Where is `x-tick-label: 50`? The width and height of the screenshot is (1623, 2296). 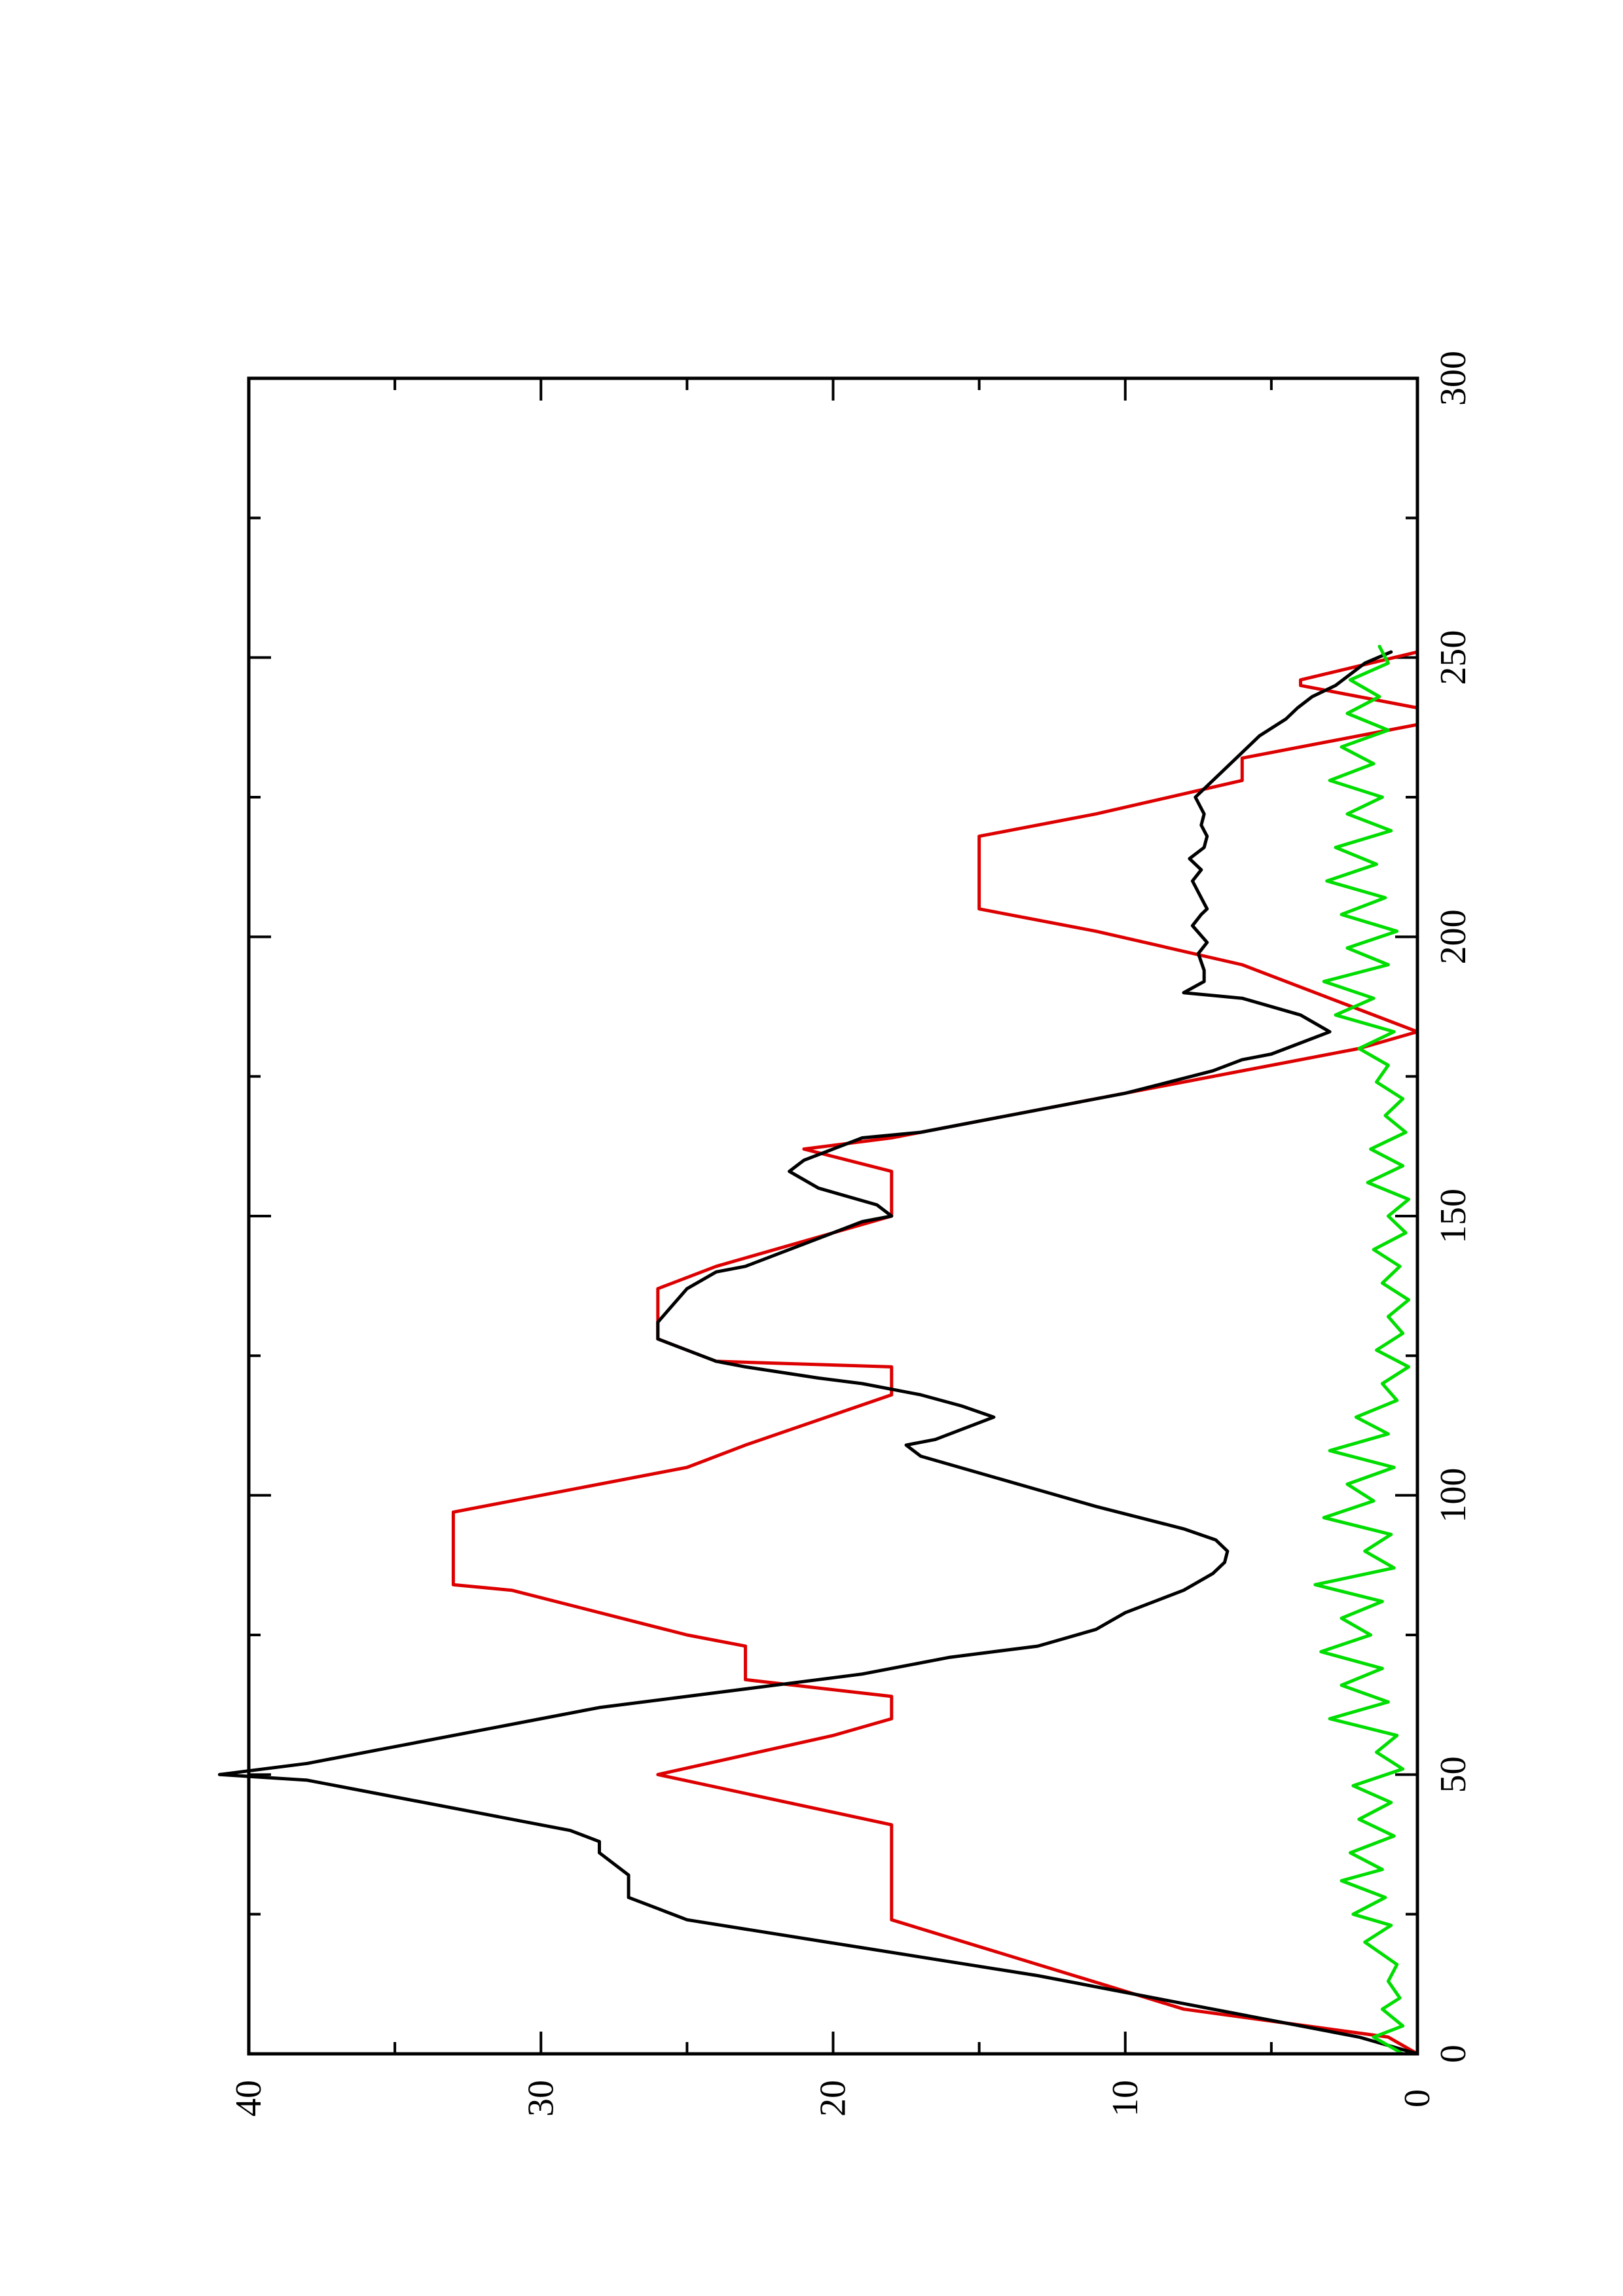
x-tick-label: 50 is located at coordinates (1453, 1774).